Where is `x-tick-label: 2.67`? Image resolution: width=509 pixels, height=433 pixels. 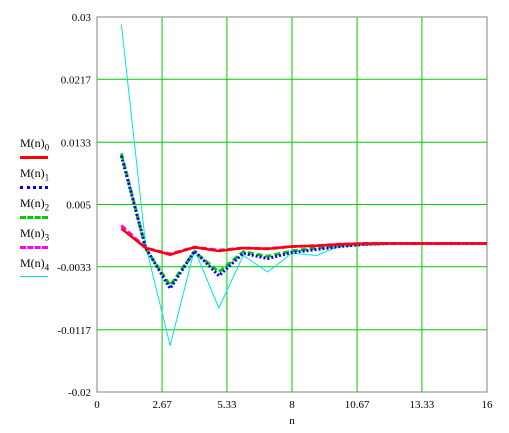
x-tick-label: 2.67 is located at coordinates (162, 405).